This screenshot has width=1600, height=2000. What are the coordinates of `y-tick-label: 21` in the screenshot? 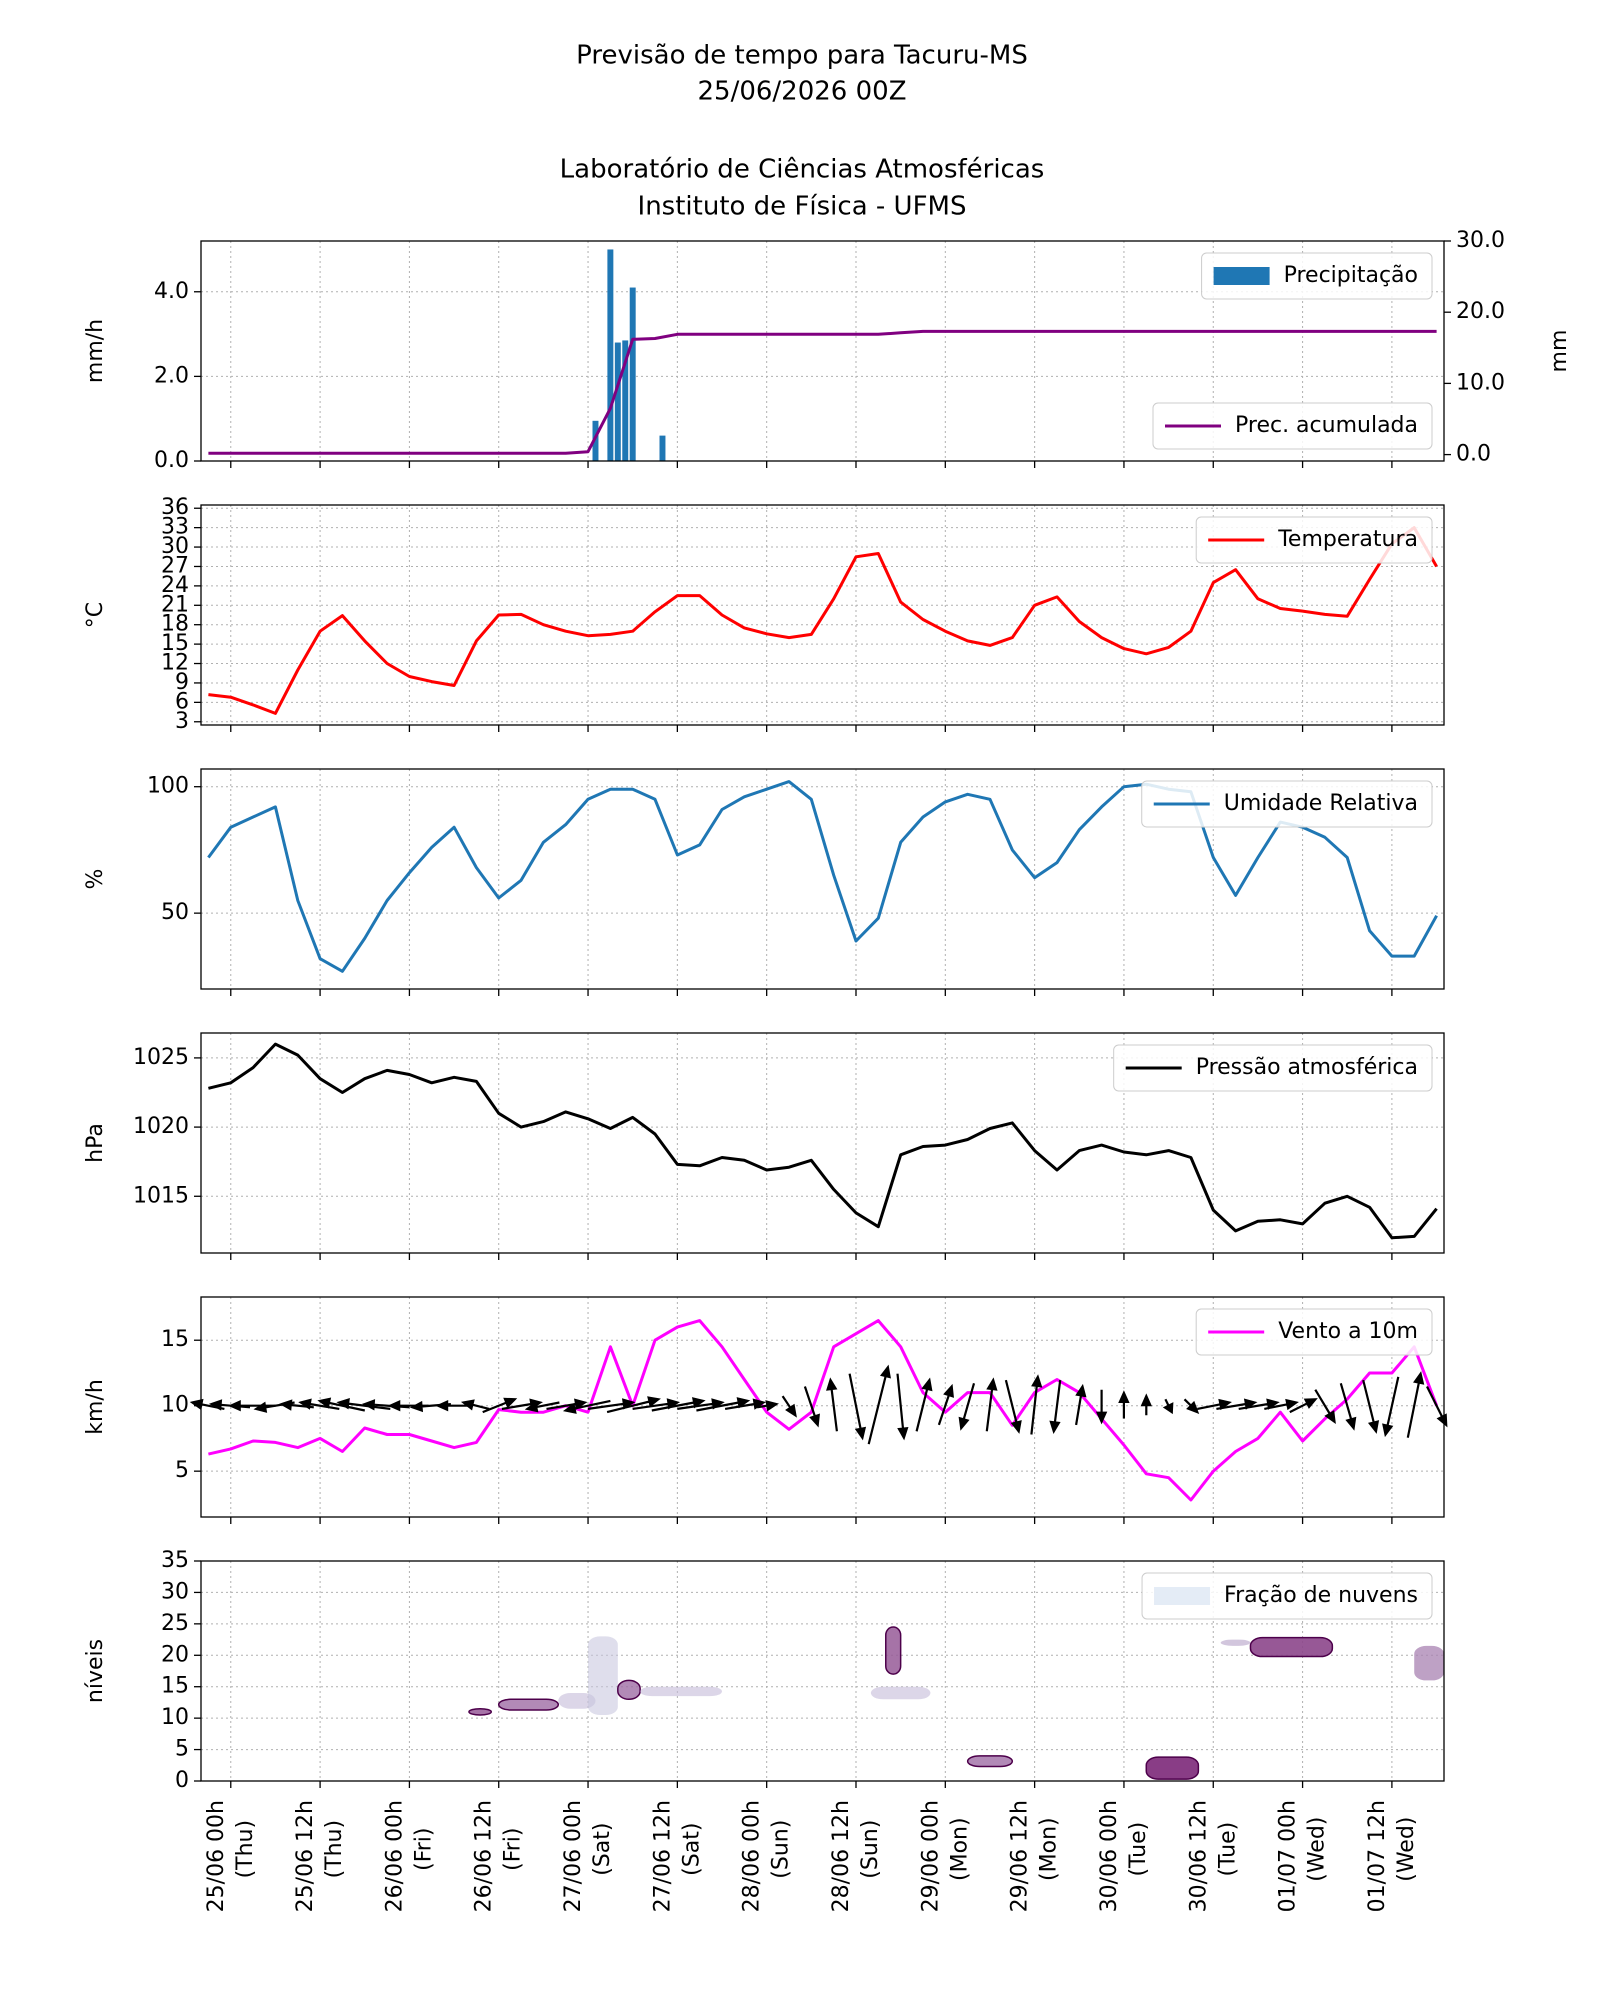 It's located at (175, 604).